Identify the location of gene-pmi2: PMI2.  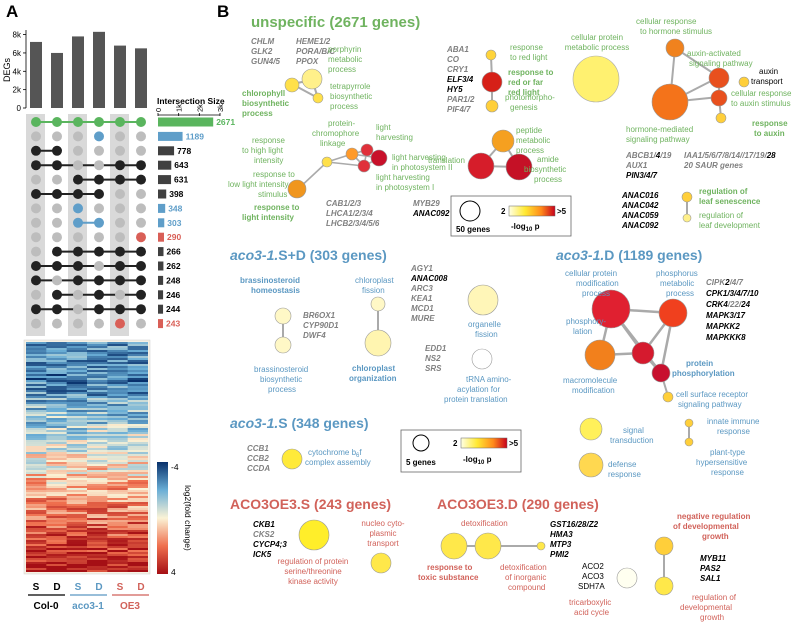
(559, 554).